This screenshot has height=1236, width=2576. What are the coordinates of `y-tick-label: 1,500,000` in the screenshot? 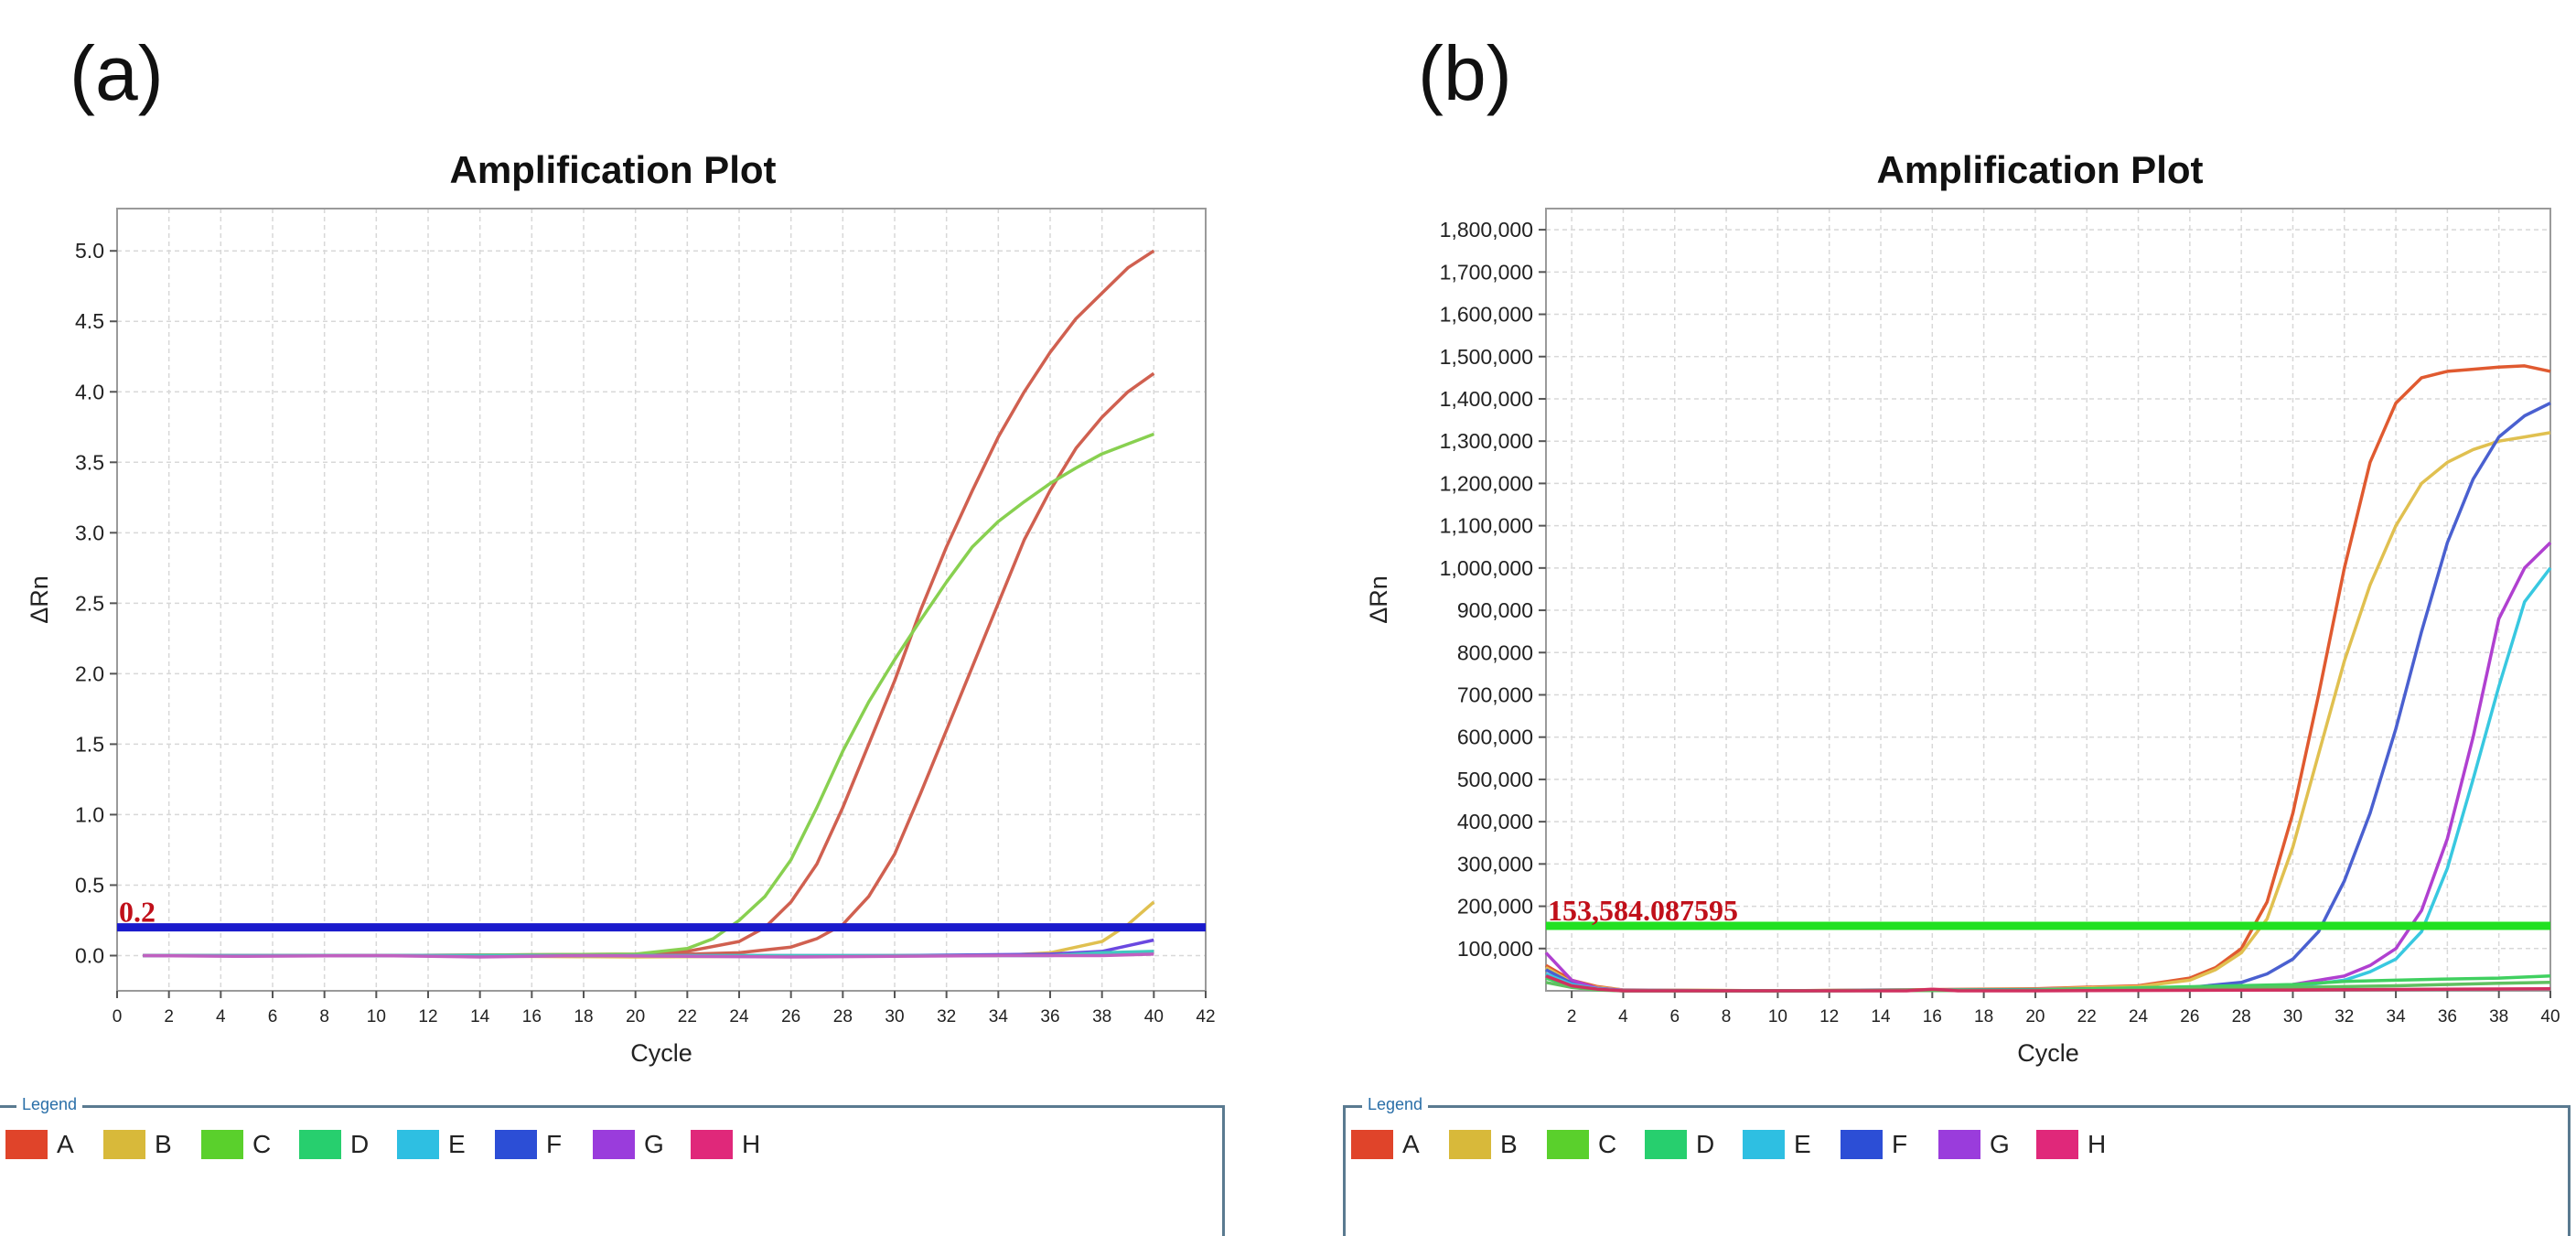 It's located at (1486, 357).